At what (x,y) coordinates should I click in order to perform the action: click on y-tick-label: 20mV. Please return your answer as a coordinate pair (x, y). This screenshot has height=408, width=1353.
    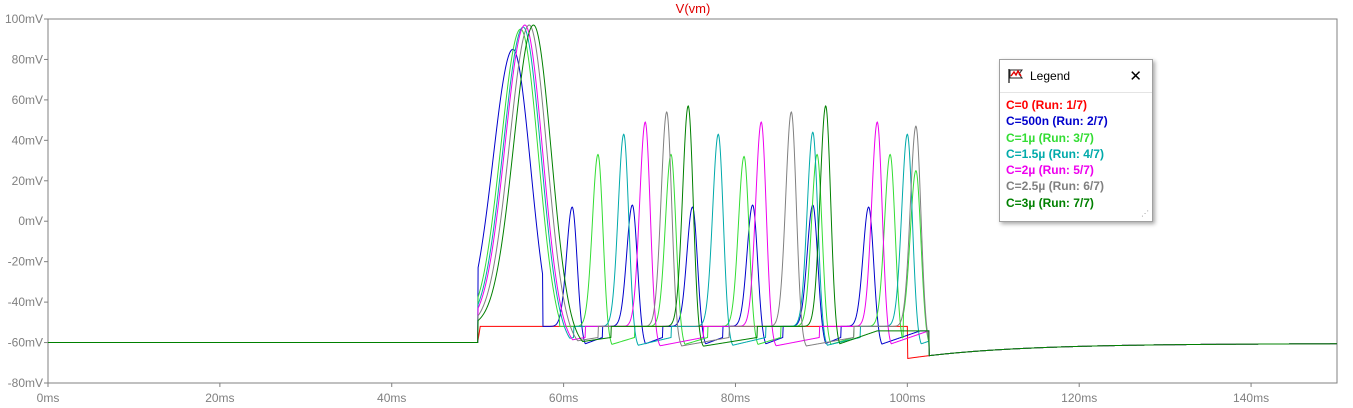
    Looking at the image, I should click on (27, 181).